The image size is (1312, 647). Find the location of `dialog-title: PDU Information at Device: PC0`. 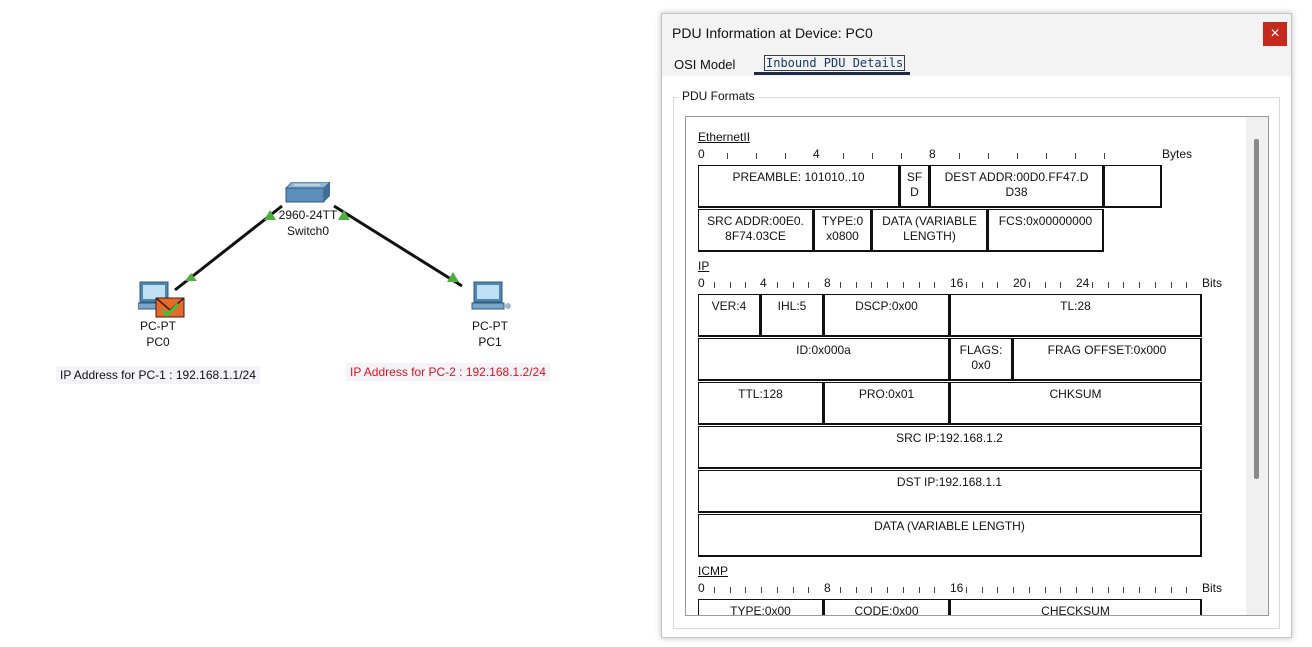

dialog-title: PDU Information at Device: PC0 is located at coordinates (772, 33).